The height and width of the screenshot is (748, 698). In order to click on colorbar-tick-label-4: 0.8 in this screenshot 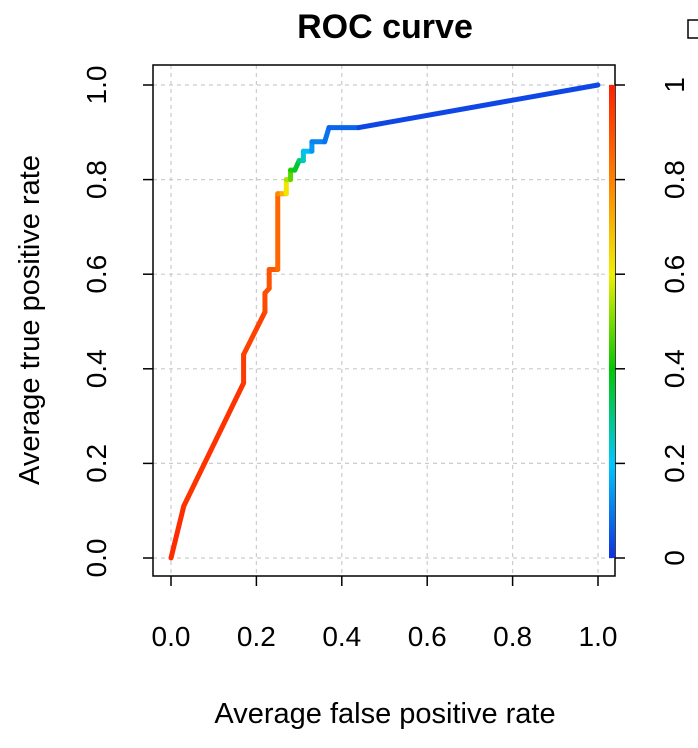, I will do `click(674, 179)`.